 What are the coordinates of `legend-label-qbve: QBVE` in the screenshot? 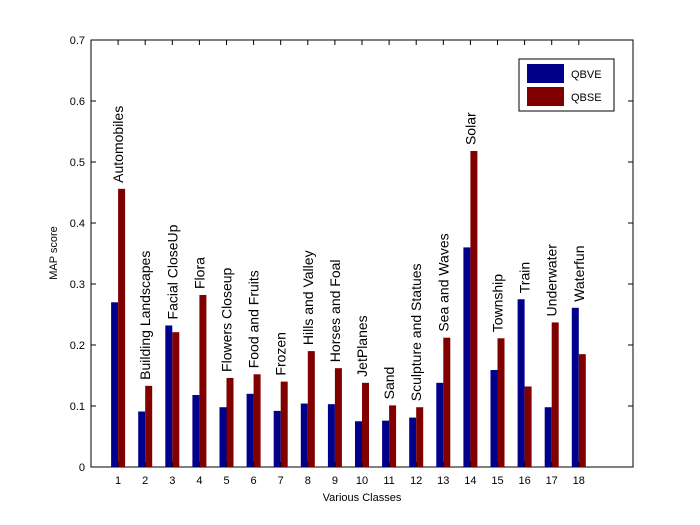 It's located at (586, 75).